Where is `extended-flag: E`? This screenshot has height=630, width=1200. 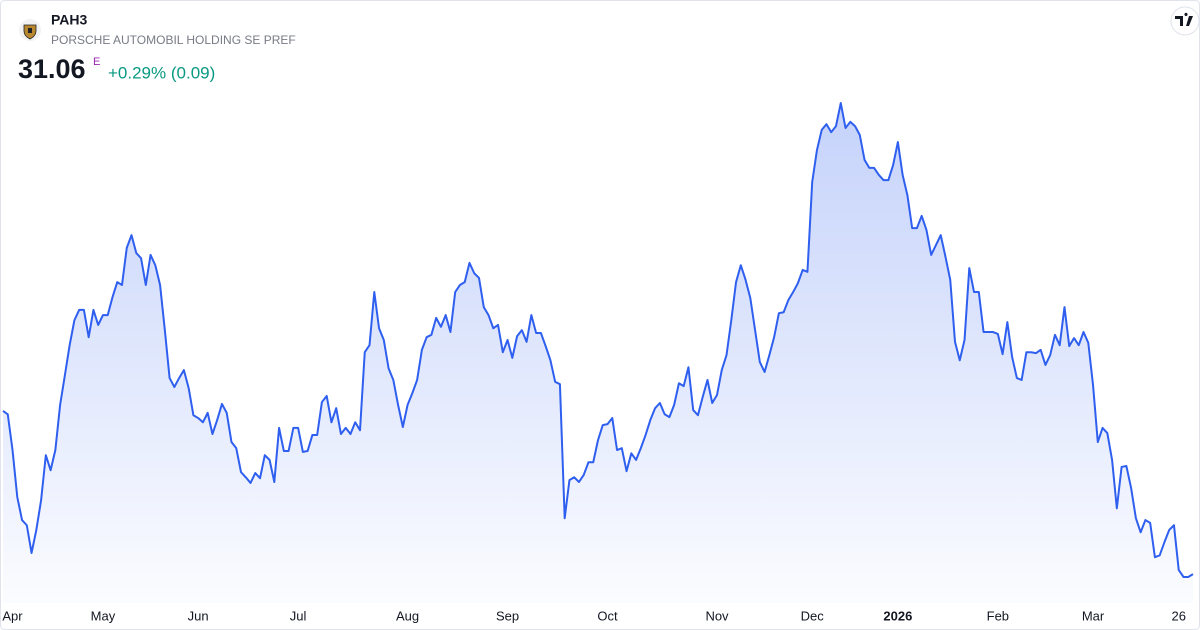
extended-flag: E is located at coordinates (96, 62).